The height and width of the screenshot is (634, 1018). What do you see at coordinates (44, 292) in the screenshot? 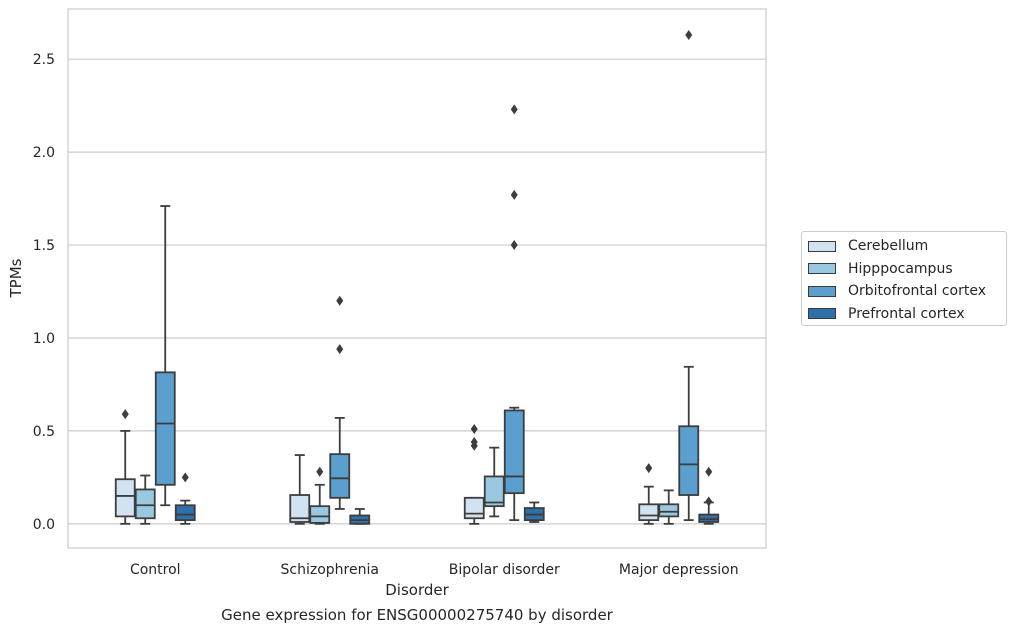
I see `y-tick-labels: 0.0 0.5 1.0 1.5 2.0 2.5` at bounding box center [44, 292].